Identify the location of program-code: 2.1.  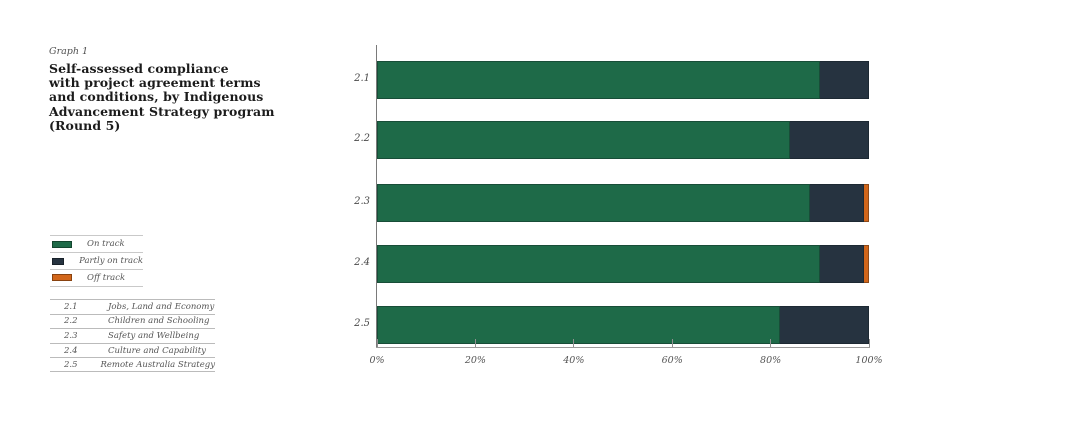
(71, 306).